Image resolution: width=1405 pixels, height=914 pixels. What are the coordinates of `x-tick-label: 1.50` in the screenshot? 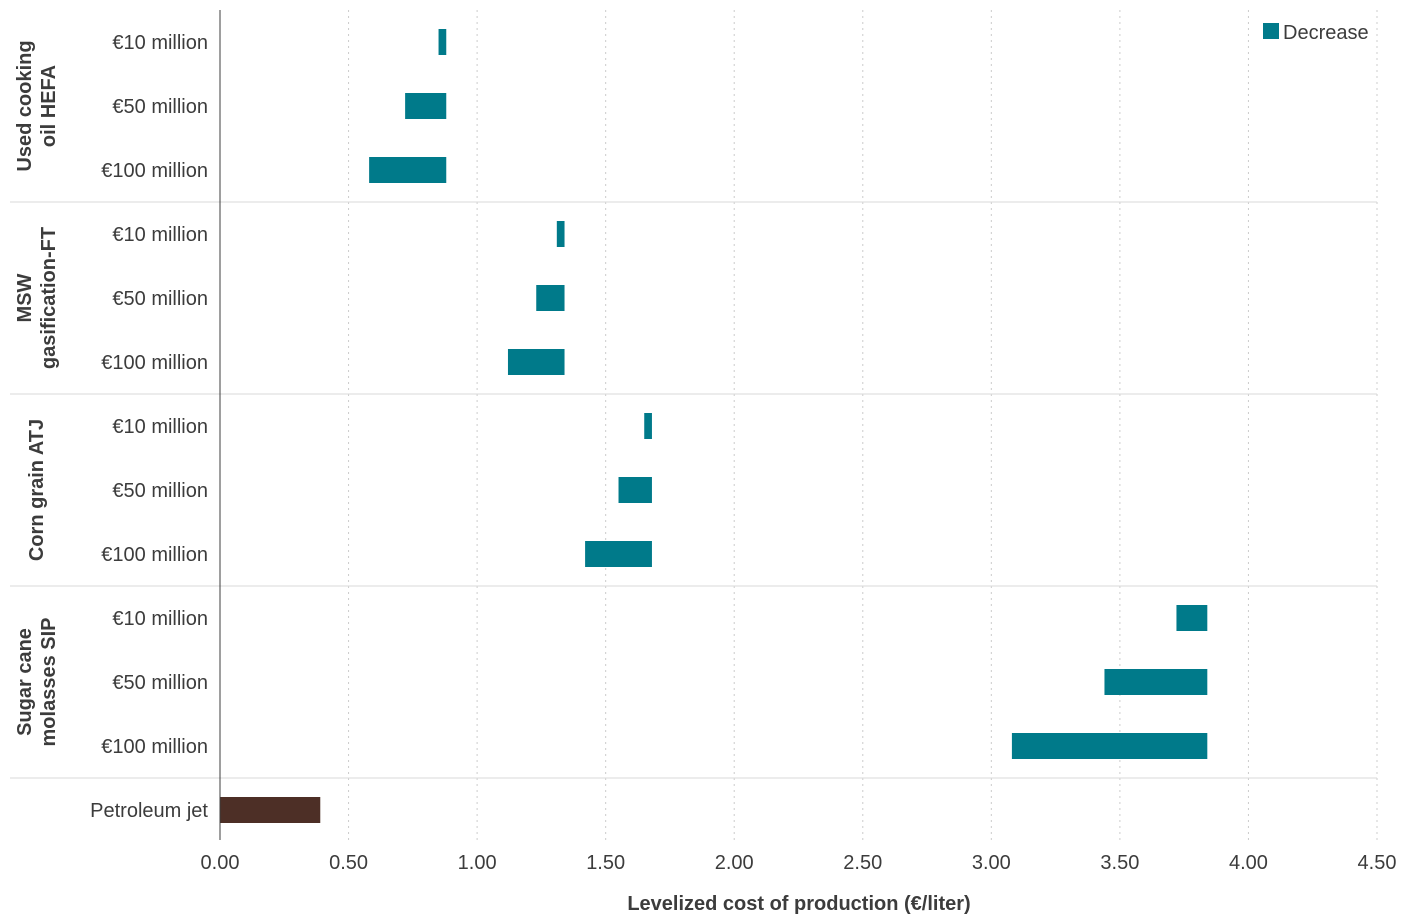 It's located at (605, 863).